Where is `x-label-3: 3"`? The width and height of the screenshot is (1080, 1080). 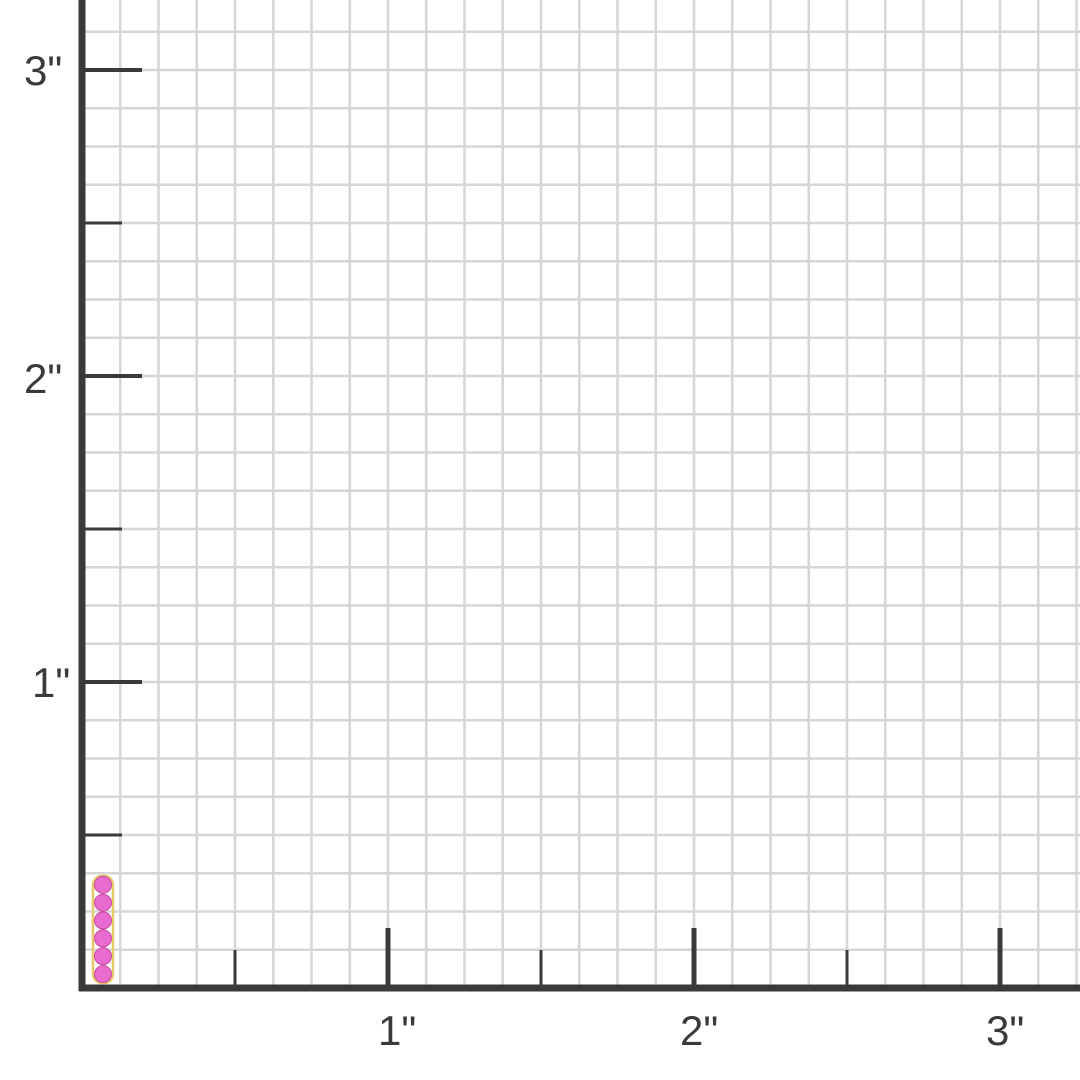
x-label-3: 3" is located at coordinates (1005, 1030).